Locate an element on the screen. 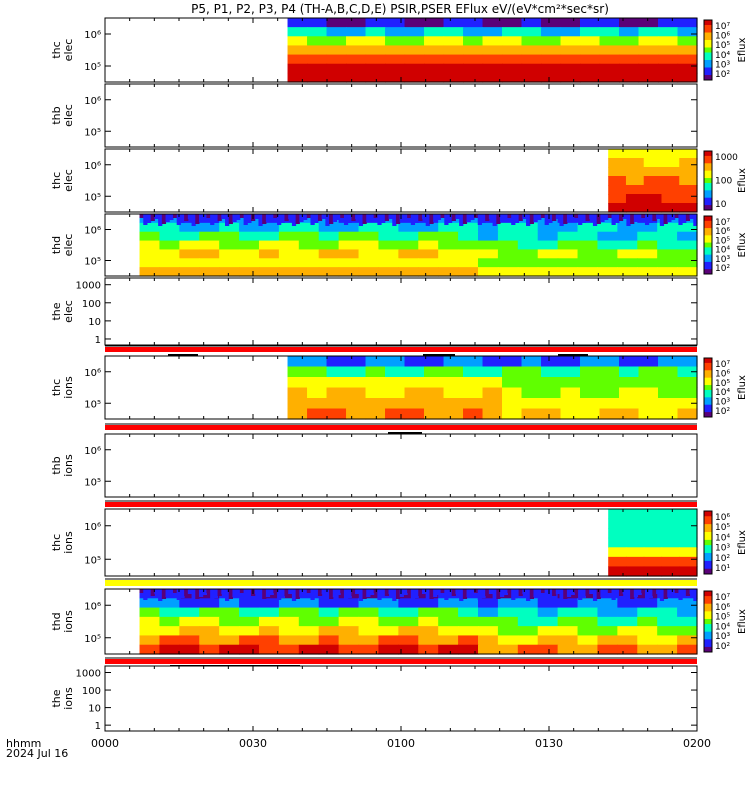 This screenshot has height=800, width=750. x-tick-label: 0030 is located at coordinates (253, 743).